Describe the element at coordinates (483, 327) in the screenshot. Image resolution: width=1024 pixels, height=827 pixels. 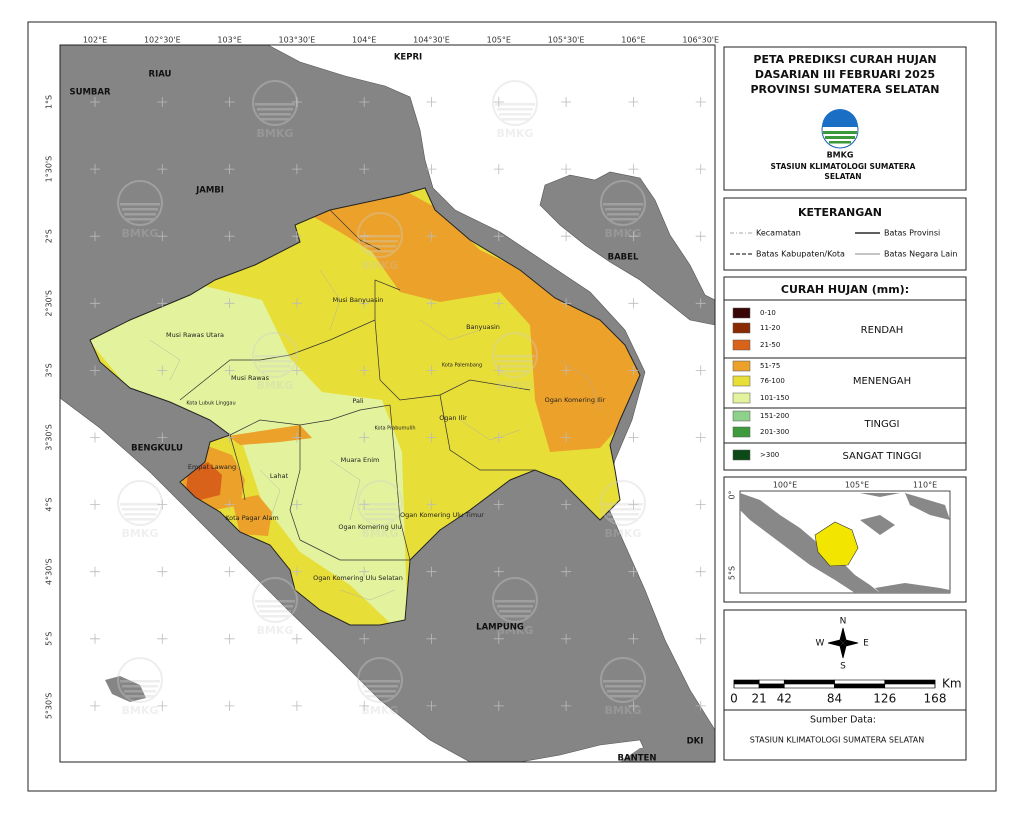
I see `region-label: Banyuasin` at that location.